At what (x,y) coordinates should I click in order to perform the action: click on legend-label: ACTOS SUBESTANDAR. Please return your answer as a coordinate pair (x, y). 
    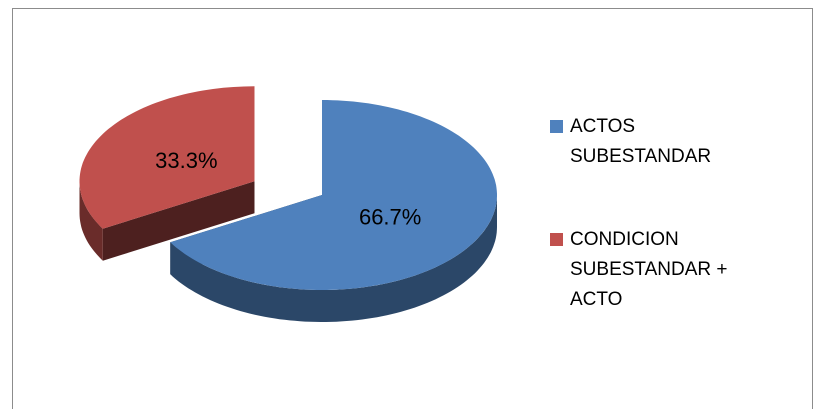
    Looking at the image, I should click on (641, 141).